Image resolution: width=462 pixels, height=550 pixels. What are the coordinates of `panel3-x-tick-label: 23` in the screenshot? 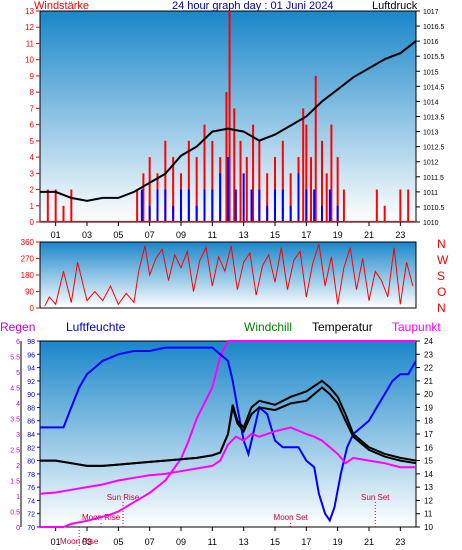 It's located at (400, 542).